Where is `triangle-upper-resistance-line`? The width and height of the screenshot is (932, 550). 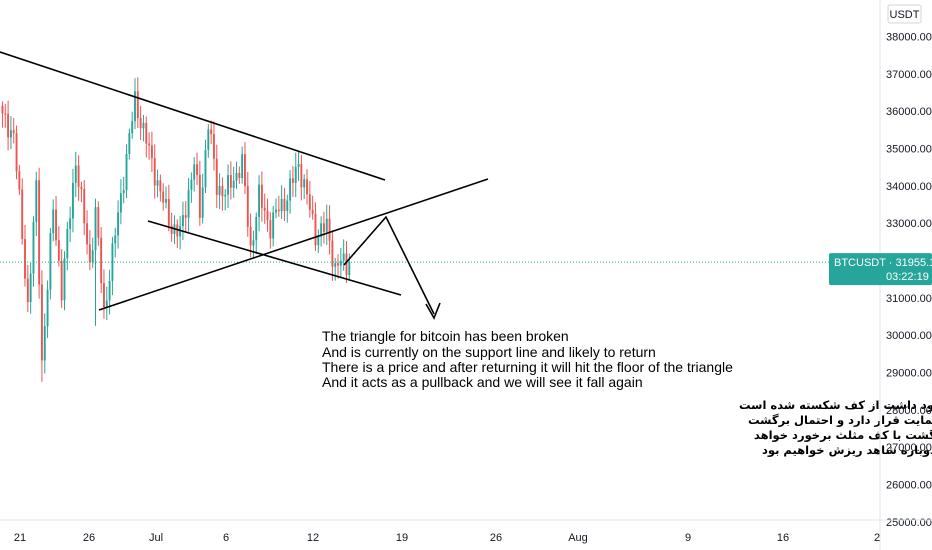 triangle-upper-resistance-line is located at coordinates (193, 116).